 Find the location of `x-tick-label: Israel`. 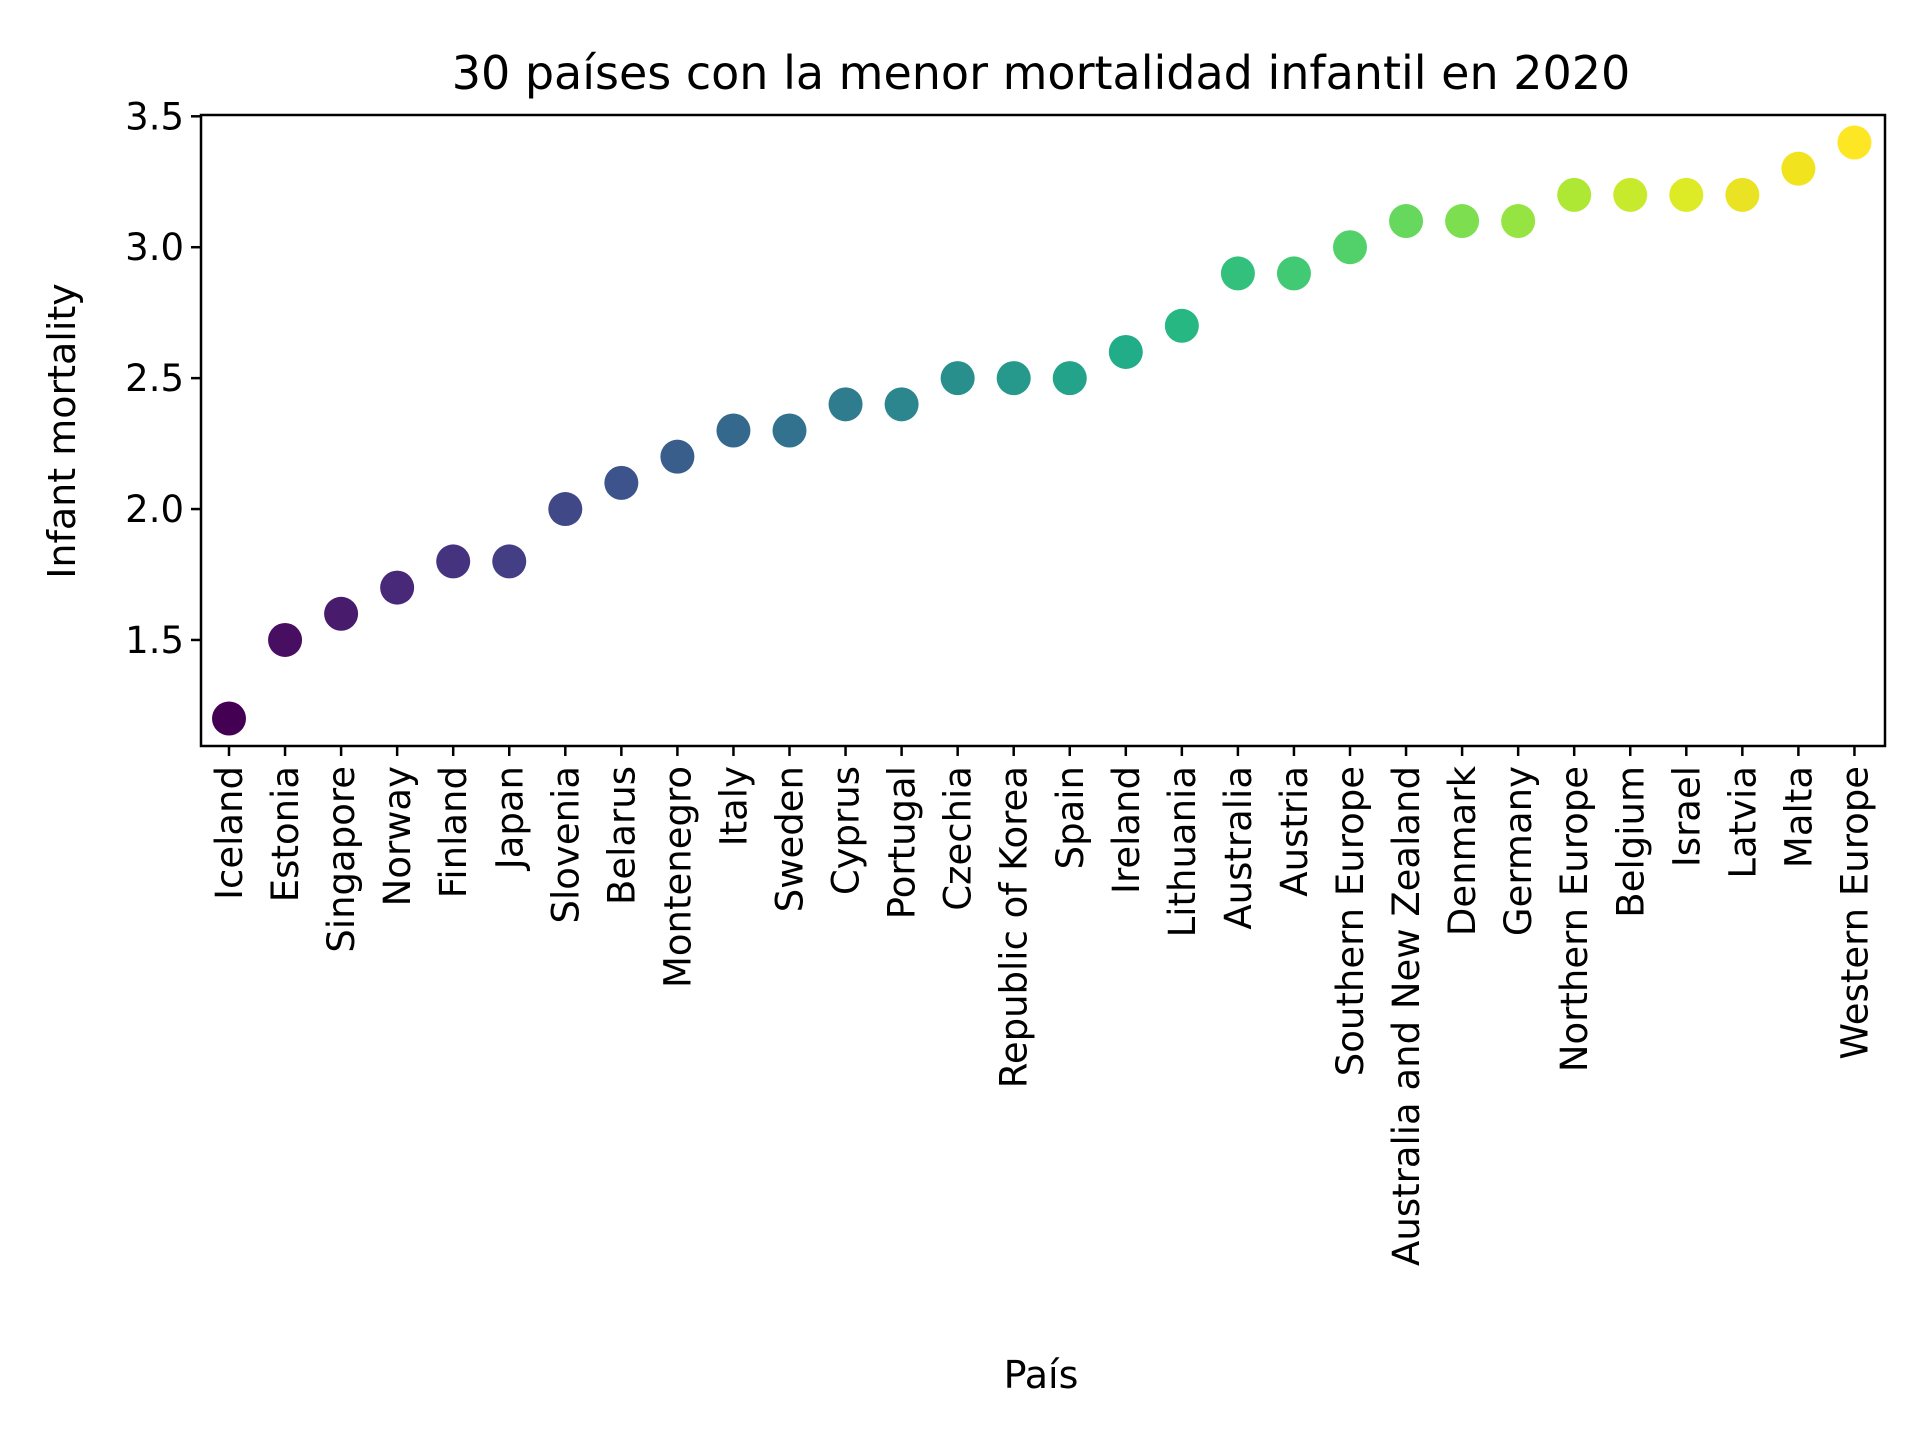

x-tick-label: Israel is located at coordinates (1686, 816).